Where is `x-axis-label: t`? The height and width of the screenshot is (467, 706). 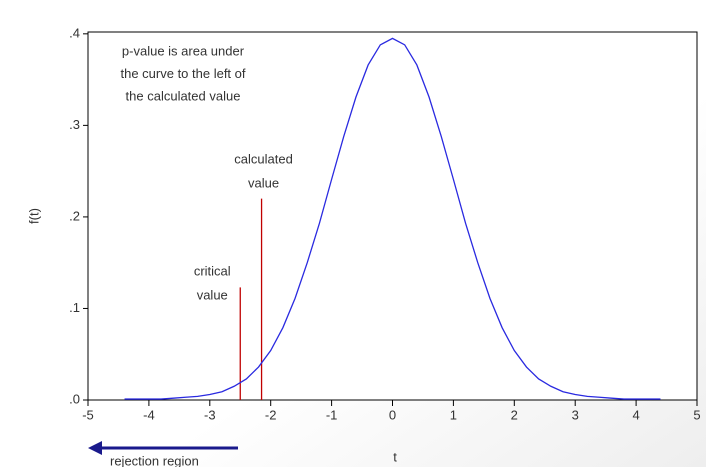
x-axis-label: t is located at coordinates (395, 456).